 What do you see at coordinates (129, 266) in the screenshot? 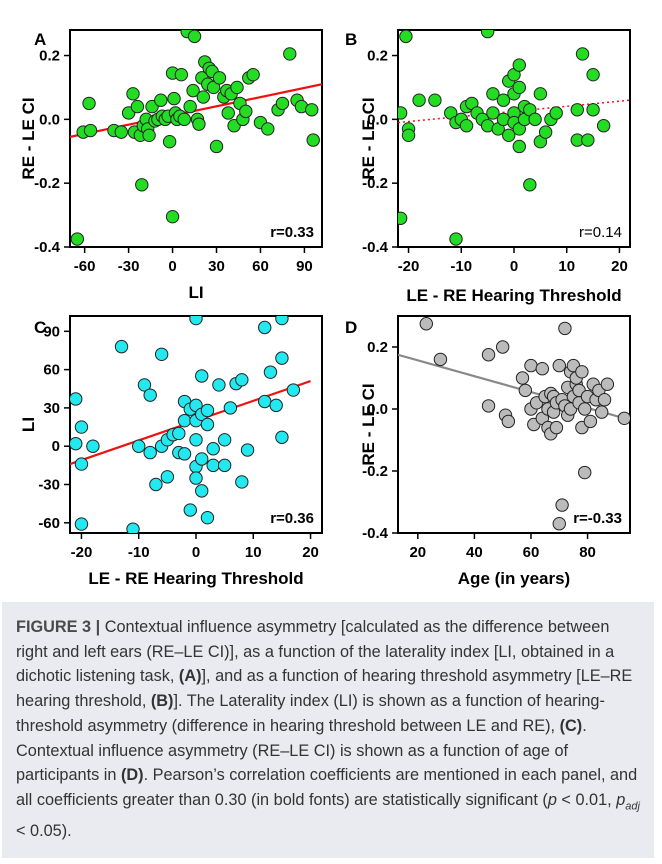
I see `x-tick-label: -30` at bounding box center [129, 266].